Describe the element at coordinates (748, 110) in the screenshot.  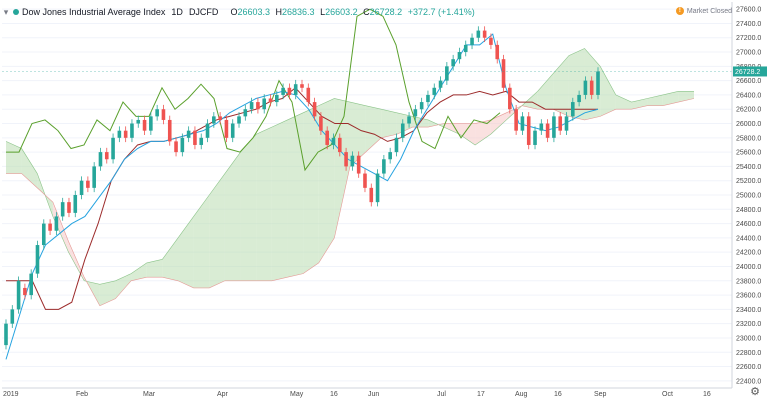
I see `y-tick-label: 26200.0` at that location.